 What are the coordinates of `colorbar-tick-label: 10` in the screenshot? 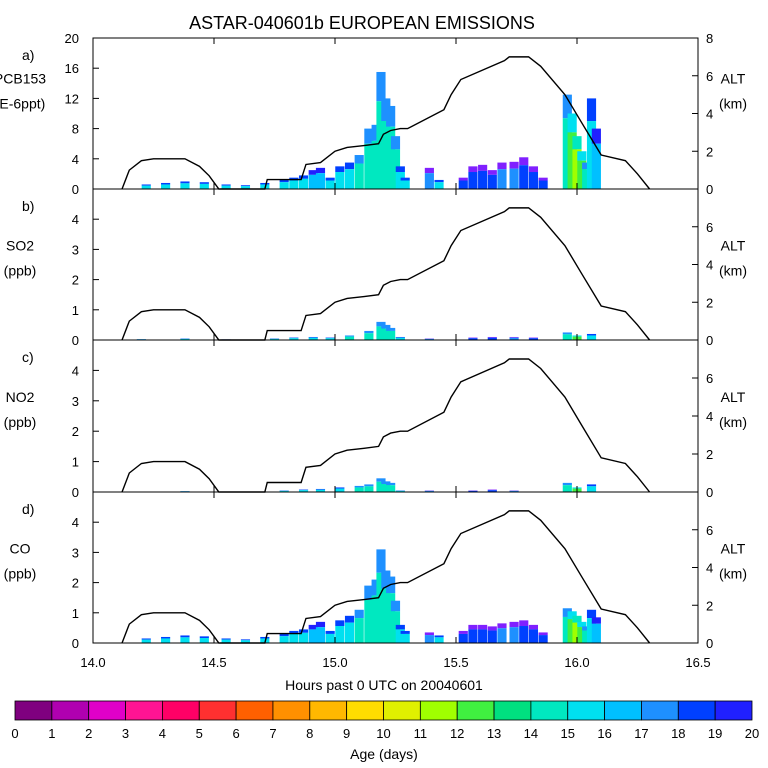 It's located at (383, 733).